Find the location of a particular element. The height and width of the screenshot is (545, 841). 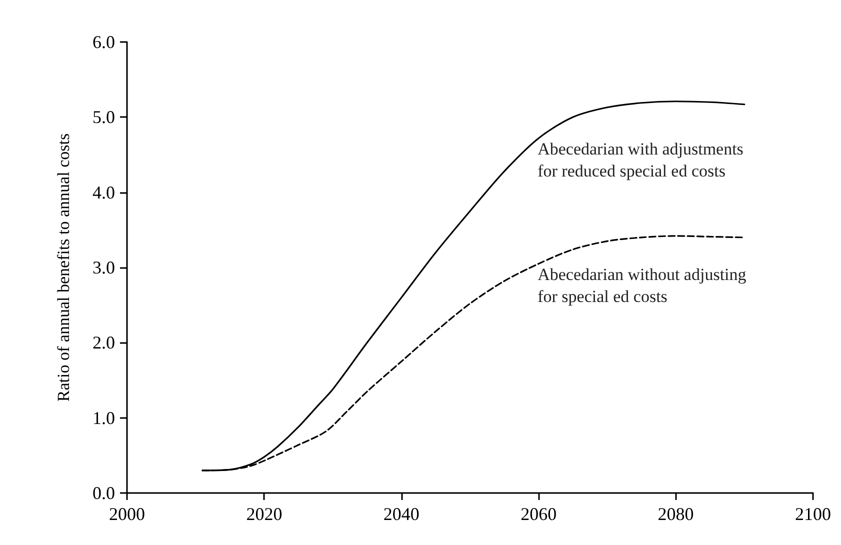

y-tick-label: 2.0 is located at coordinates (103, 342).